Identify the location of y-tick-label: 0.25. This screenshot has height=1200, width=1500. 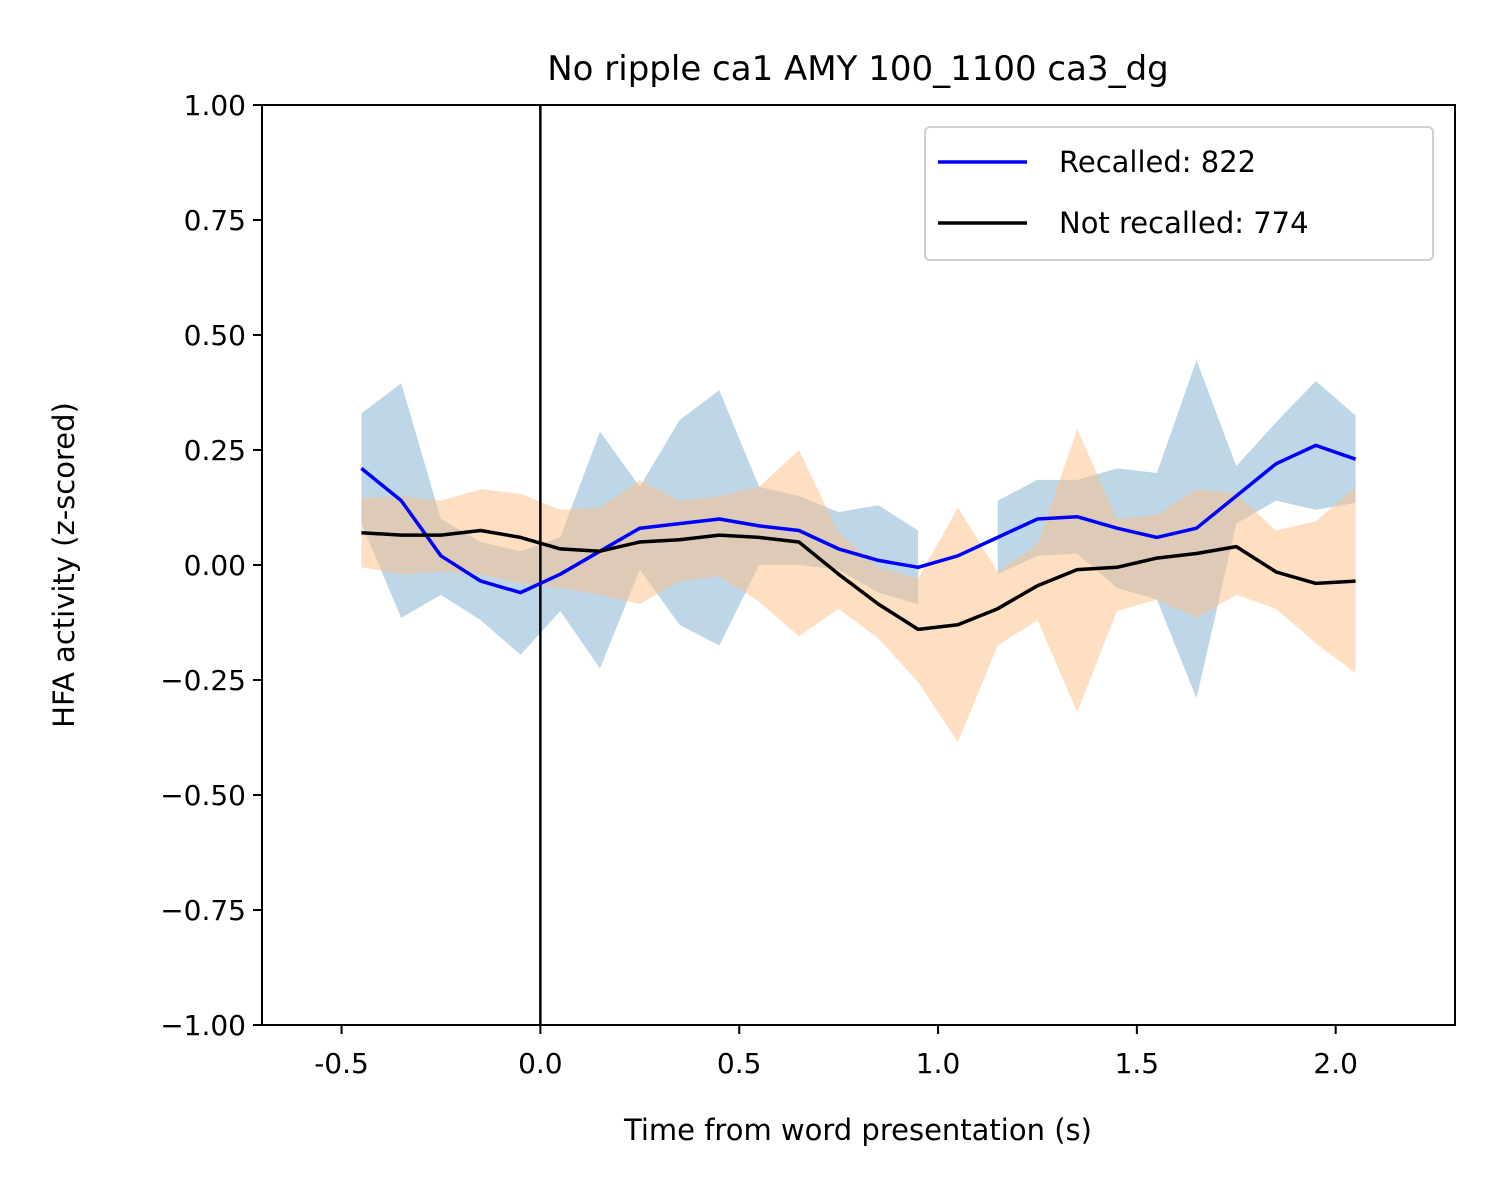
(215, 450).